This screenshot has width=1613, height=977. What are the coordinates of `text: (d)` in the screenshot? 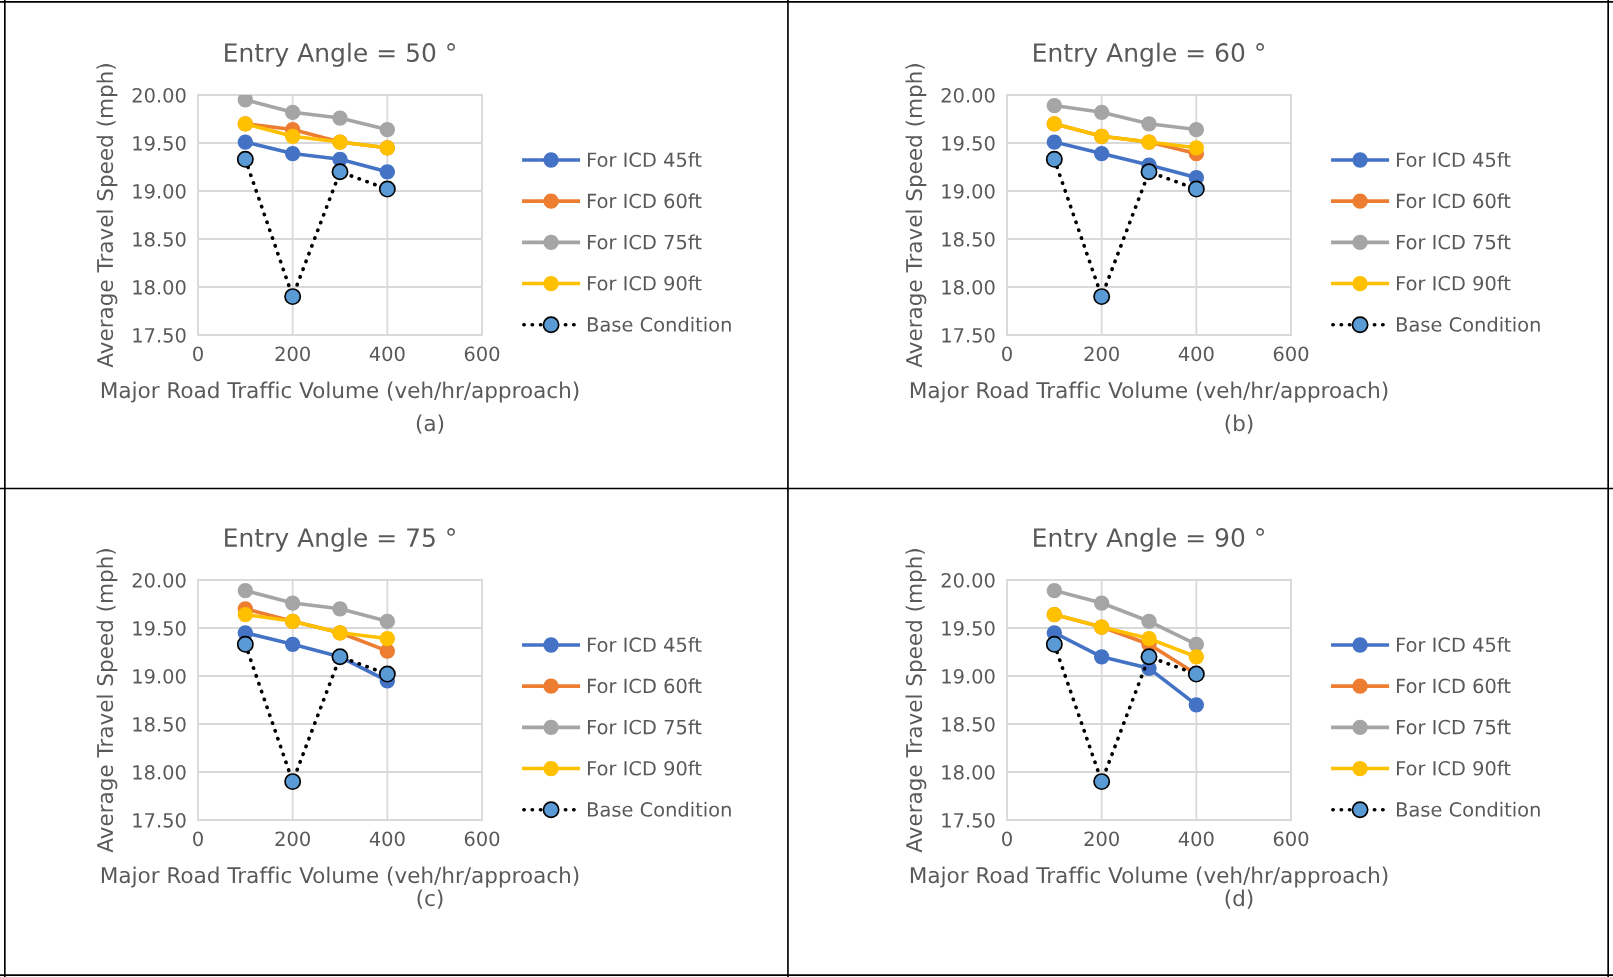 It's located at (1239, 899).